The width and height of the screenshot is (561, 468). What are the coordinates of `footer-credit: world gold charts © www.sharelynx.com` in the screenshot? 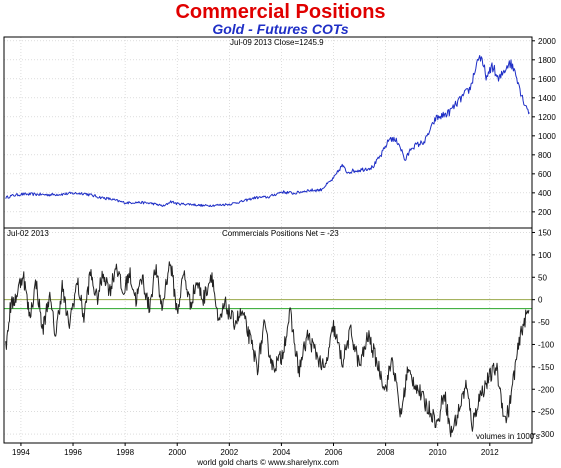 It's located at (267, 462).